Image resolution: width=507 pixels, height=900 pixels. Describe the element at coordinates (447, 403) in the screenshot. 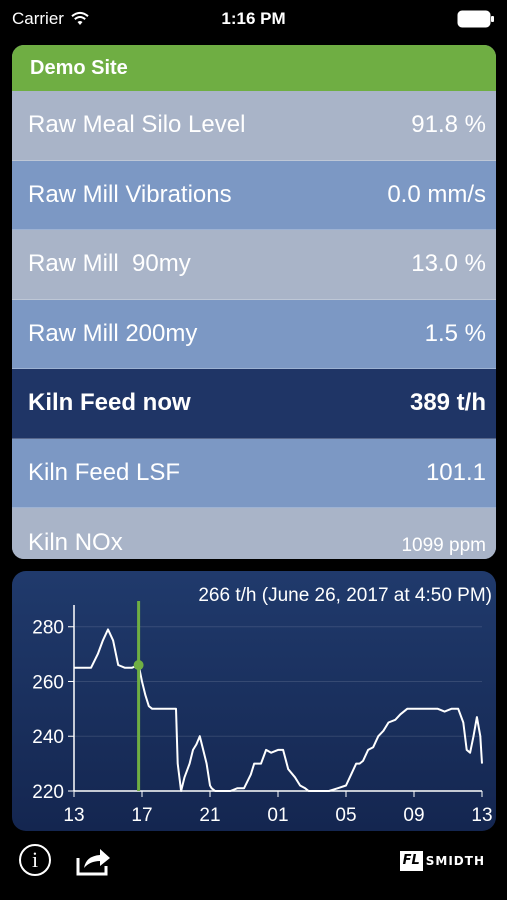

I see `metric-value: 389 t/h` at that location.